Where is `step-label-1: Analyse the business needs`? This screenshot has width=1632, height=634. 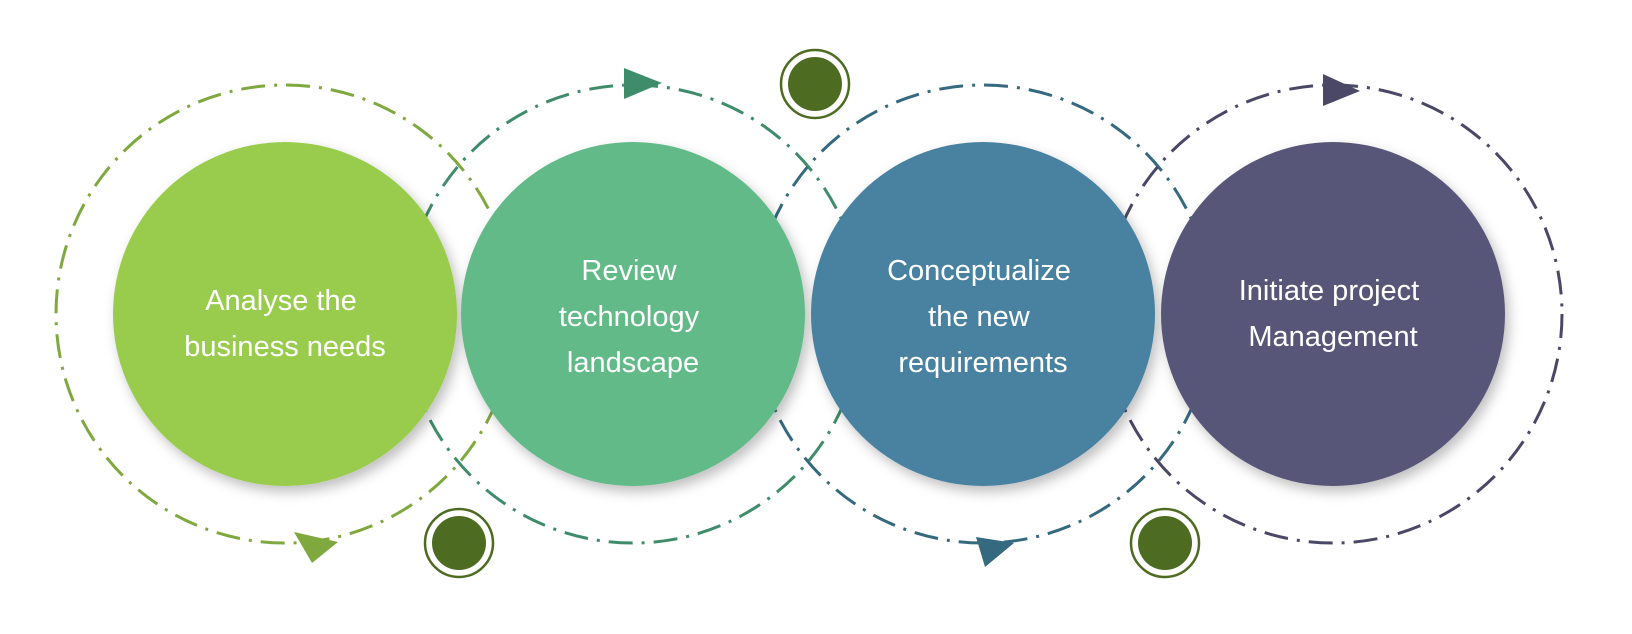 step-label-1: Analyse the business needs is located at coordinates (285, 324).